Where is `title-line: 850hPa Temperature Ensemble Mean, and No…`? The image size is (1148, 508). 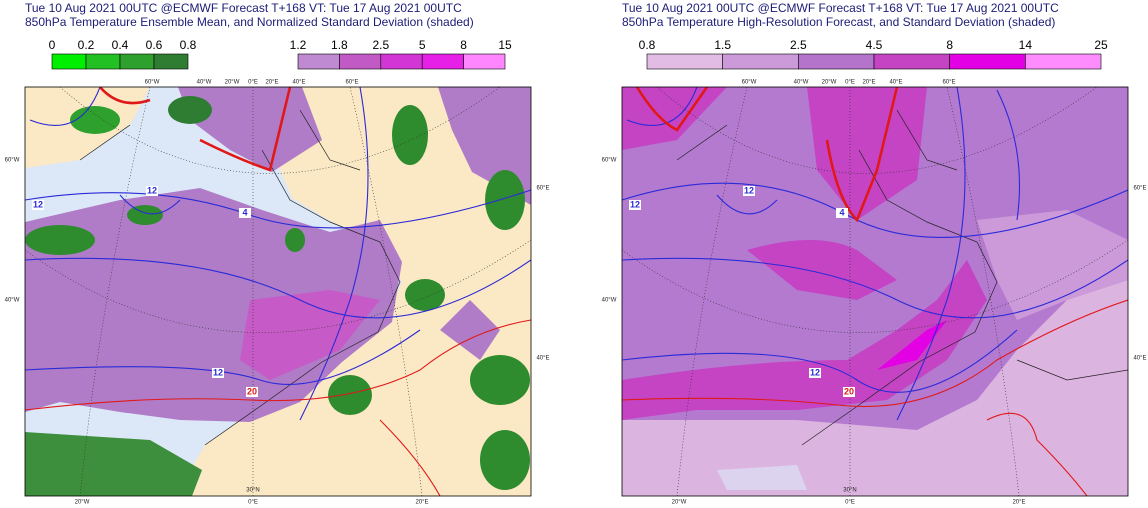
title-line: 850hPa Temperature Ensemble Mean, and No… is located at coordinates (249, 22).